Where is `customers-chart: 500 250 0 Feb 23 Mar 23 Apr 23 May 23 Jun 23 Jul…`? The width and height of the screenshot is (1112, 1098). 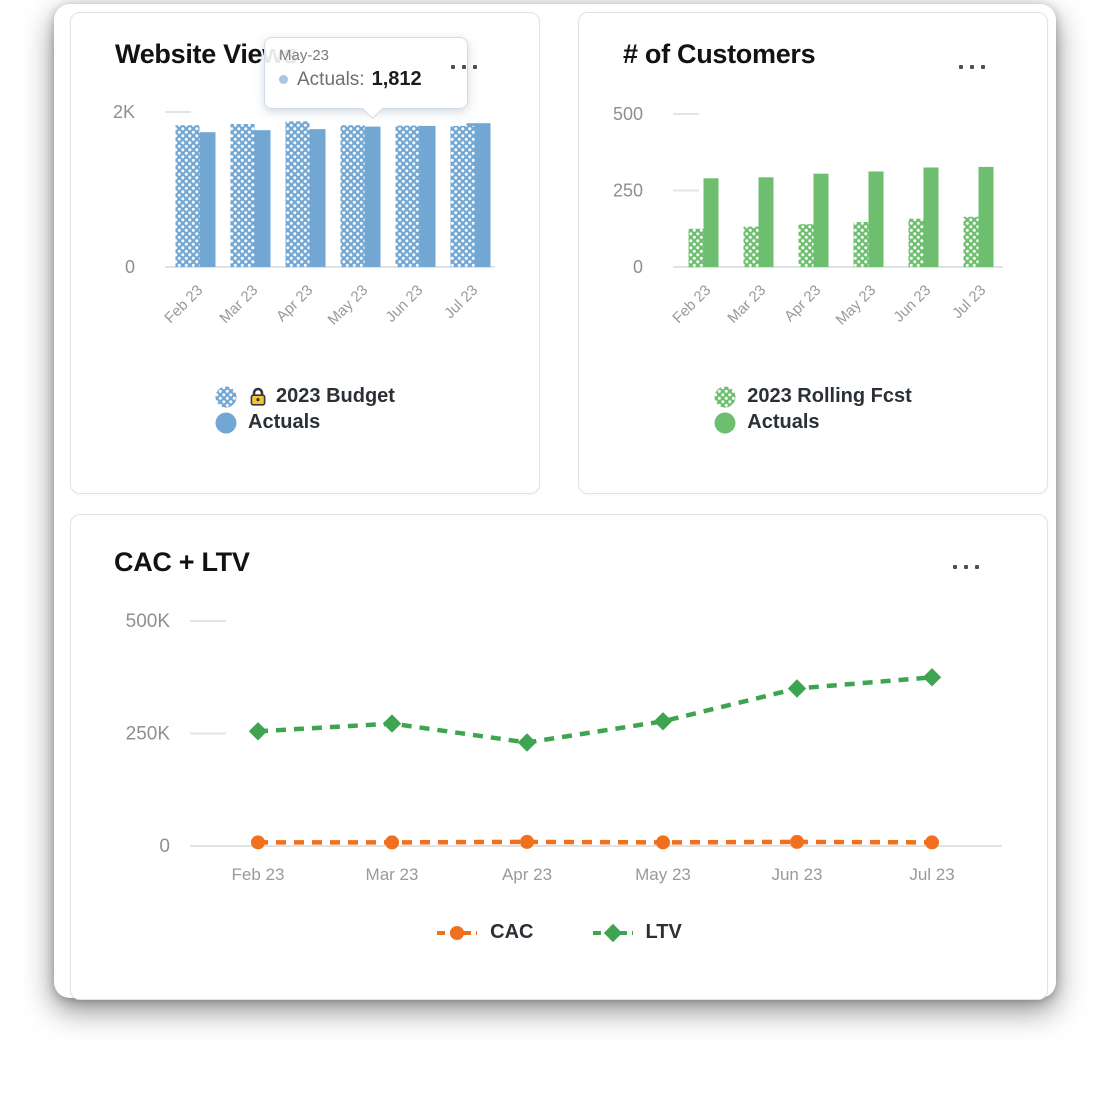
customers-chart: 500 250 0 Feb 23 Mar 23 Apr 23 May 23 Jun 23 Jul… is located at coordinates (814, 249).